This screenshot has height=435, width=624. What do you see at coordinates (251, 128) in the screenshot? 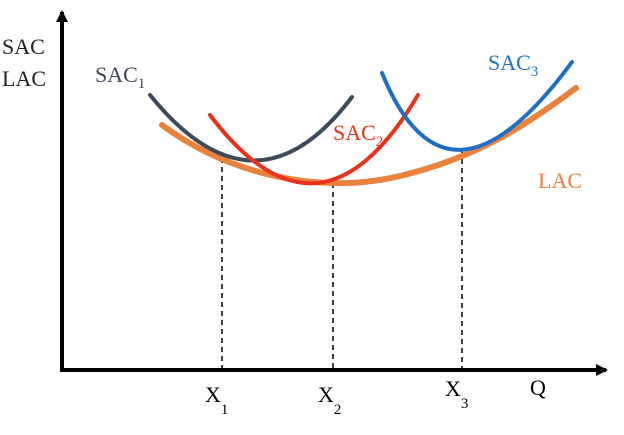
I see `sac1-curve` at bounding box center [251, 128].